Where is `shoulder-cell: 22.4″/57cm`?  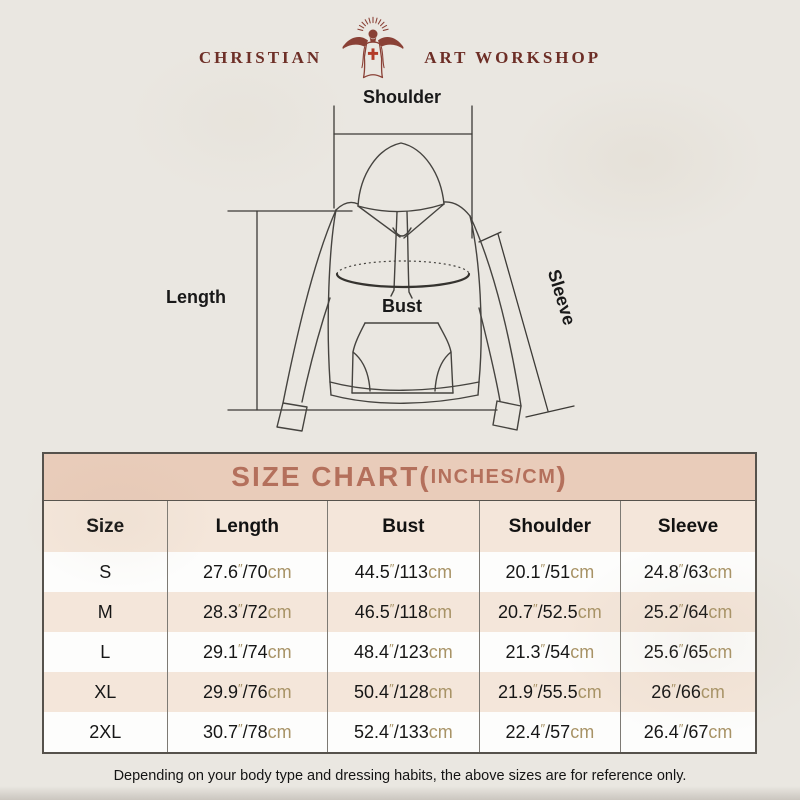 shoulder-cell: 22.4″/57cm is located at coordinates (549, 732).